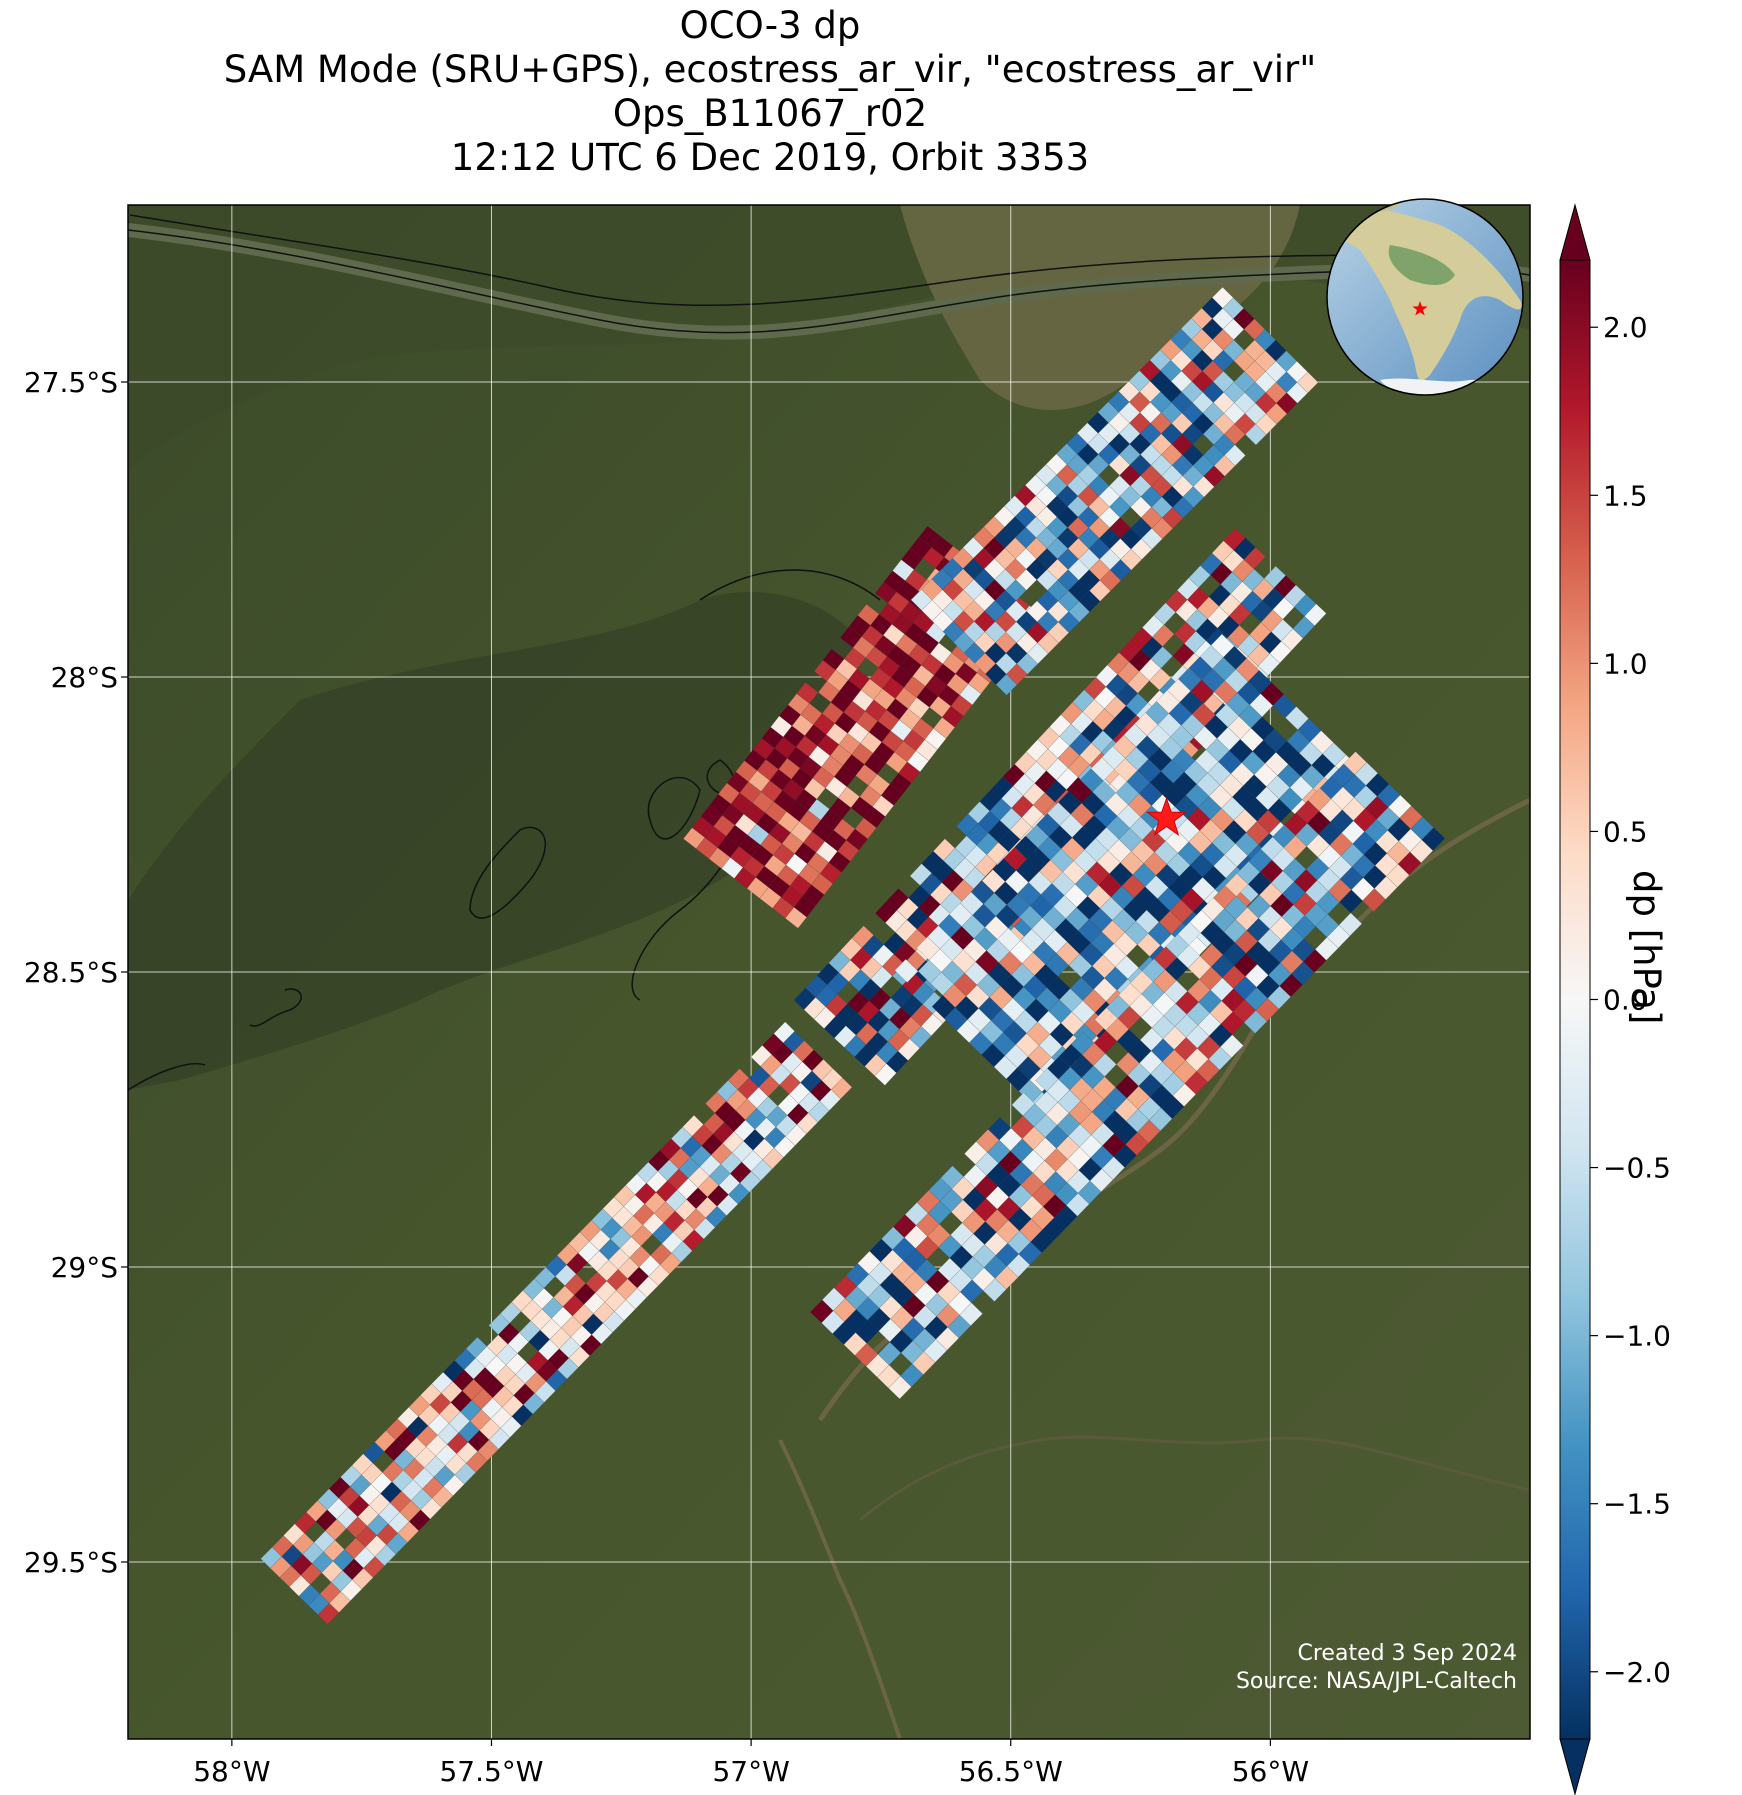 The image size is (1742, 1795). What do you see at coordinates (1625, 1000) in the screenshot?
I see `colorbar-tick-label: 0.0` at bounding box center [1625, 1000].